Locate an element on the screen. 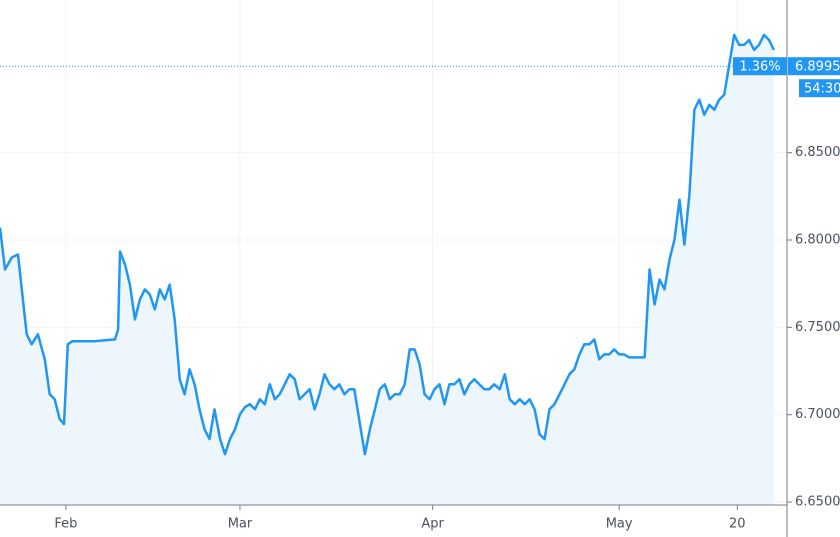  y-tick-label: 6.8000 is located at coordinates (817, 240).